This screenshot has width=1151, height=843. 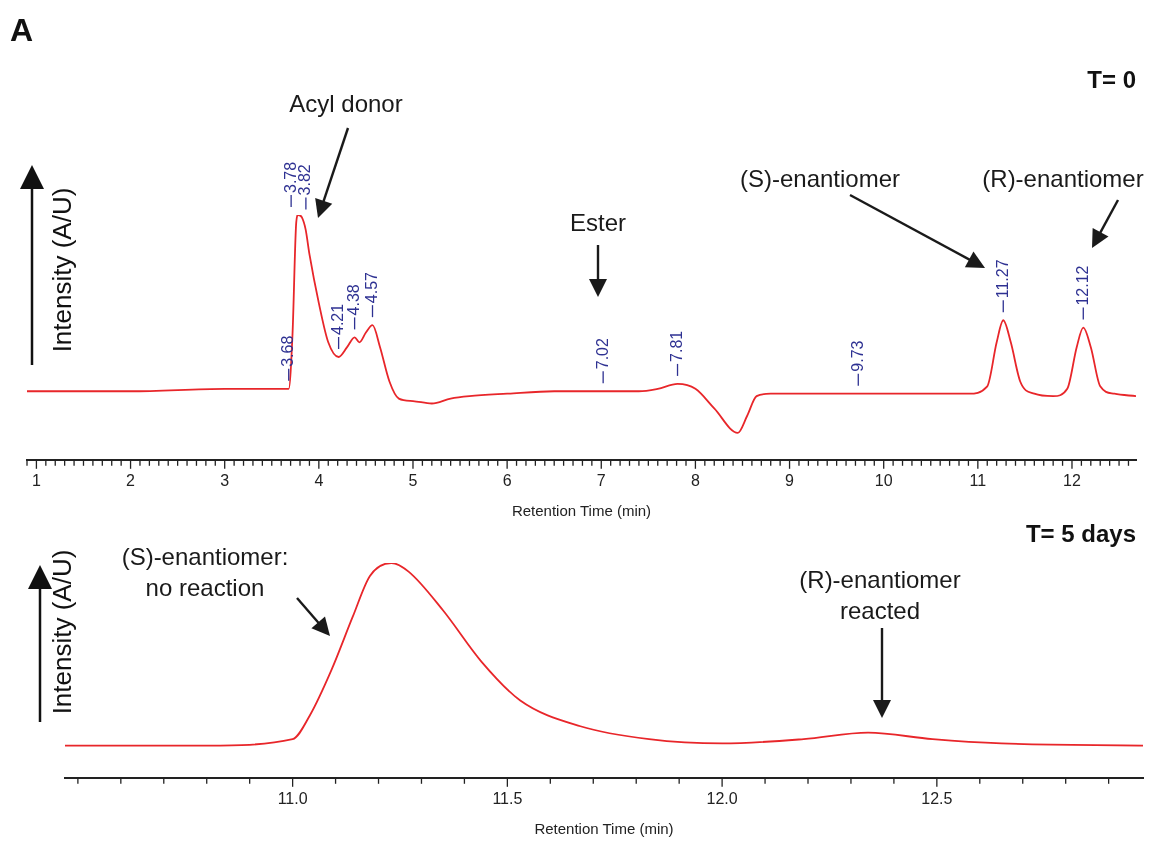 What do you see at coordinates (292, 798) in the screenshot?
I see `x-tick-label: 11.0` at bounding box center [292, 798].